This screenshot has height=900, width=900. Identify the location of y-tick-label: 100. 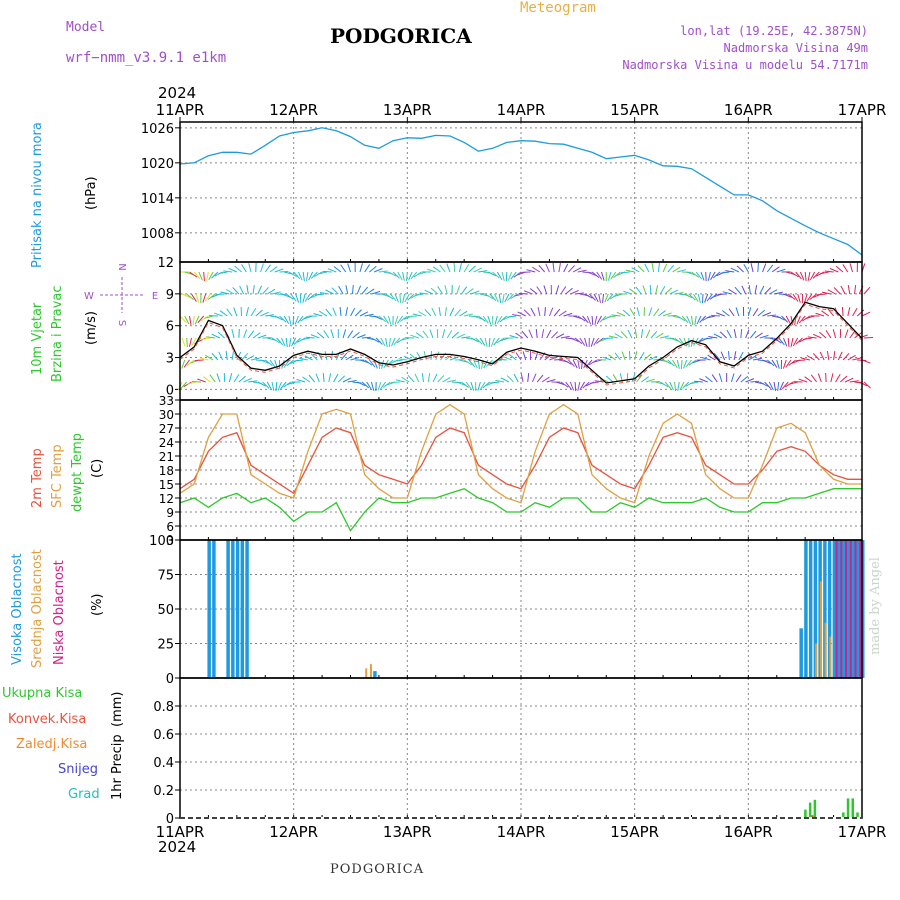
(161, 541).